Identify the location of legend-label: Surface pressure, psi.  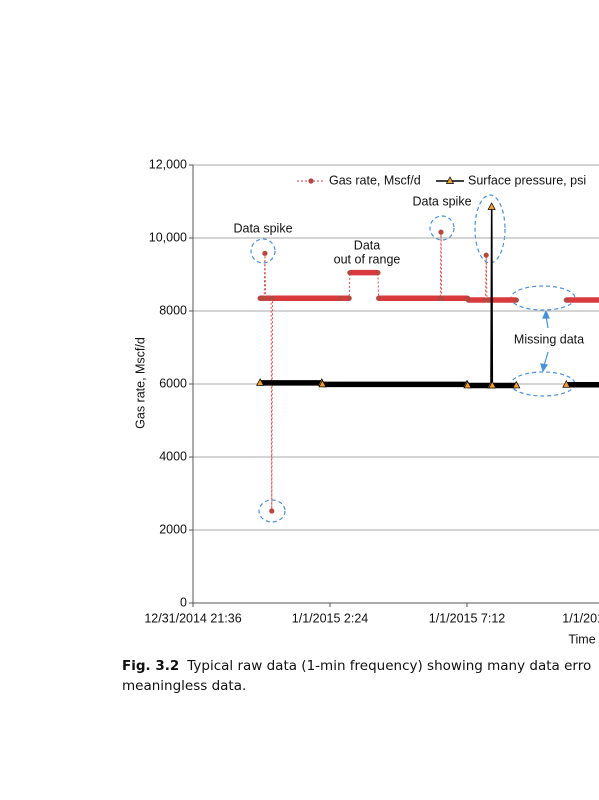
(527, 180).